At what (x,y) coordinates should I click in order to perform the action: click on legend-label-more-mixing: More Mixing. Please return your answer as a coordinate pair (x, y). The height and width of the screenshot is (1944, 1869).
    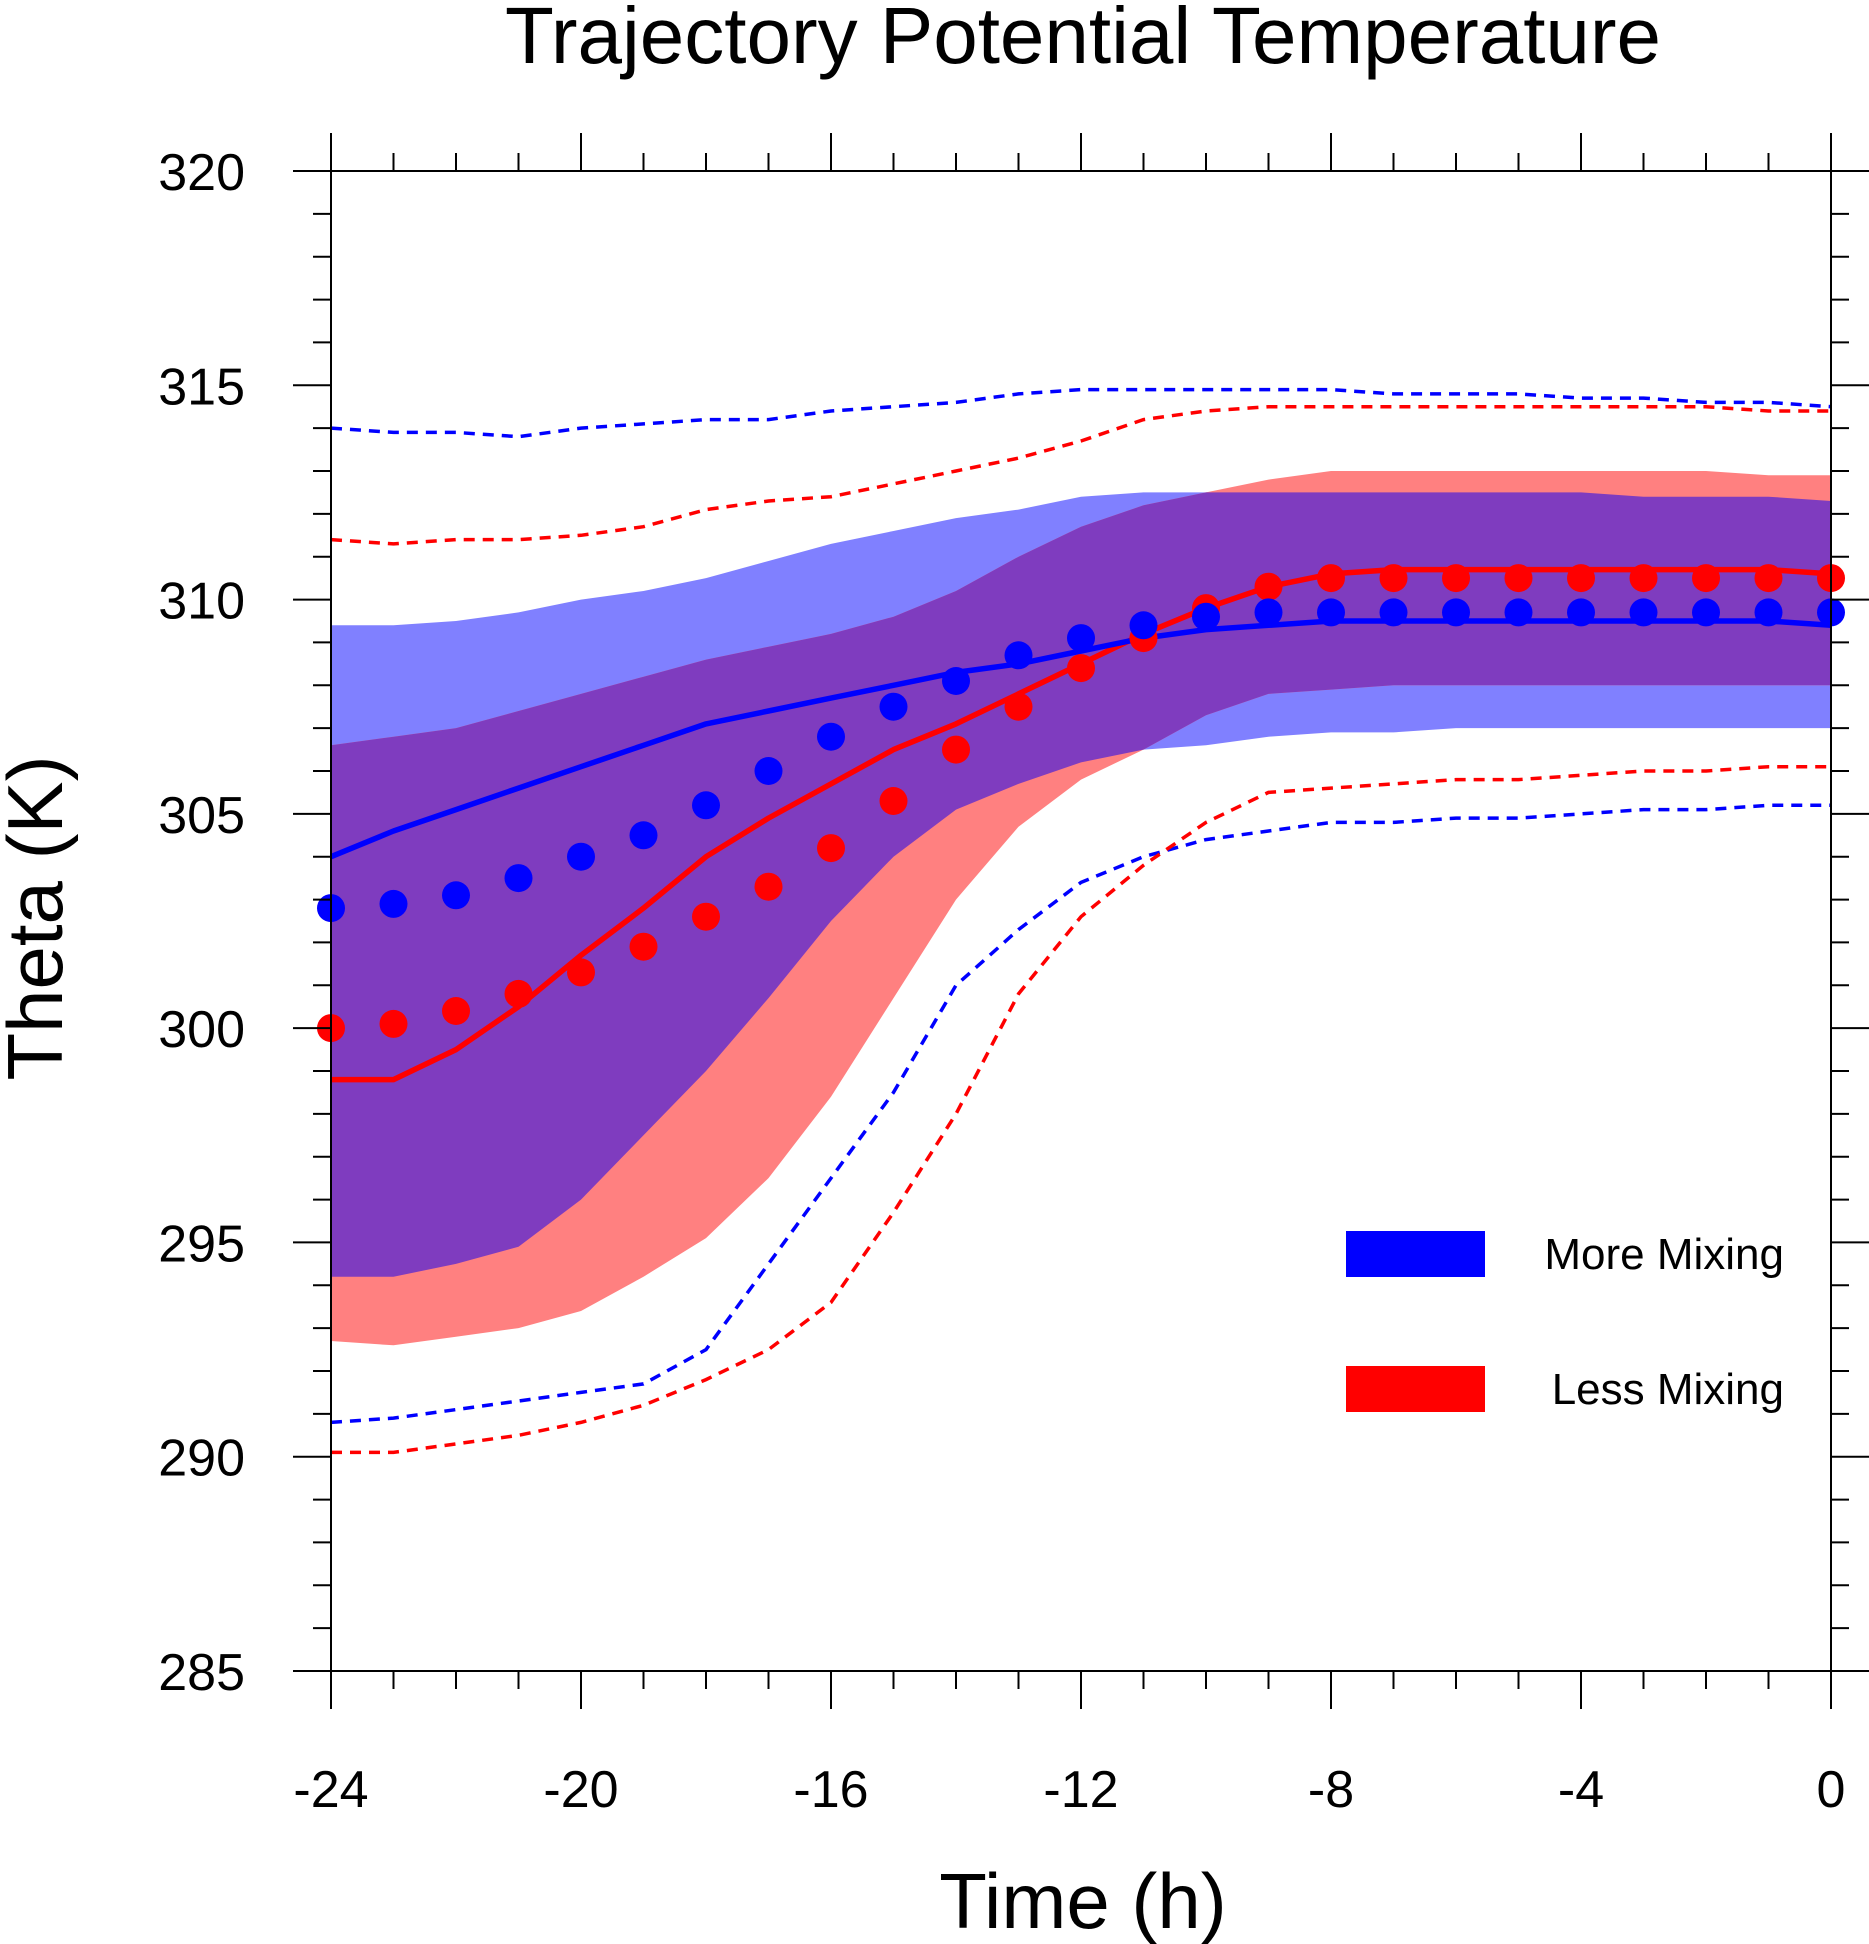
    Looking at the image, I should click on (1664, 1254).